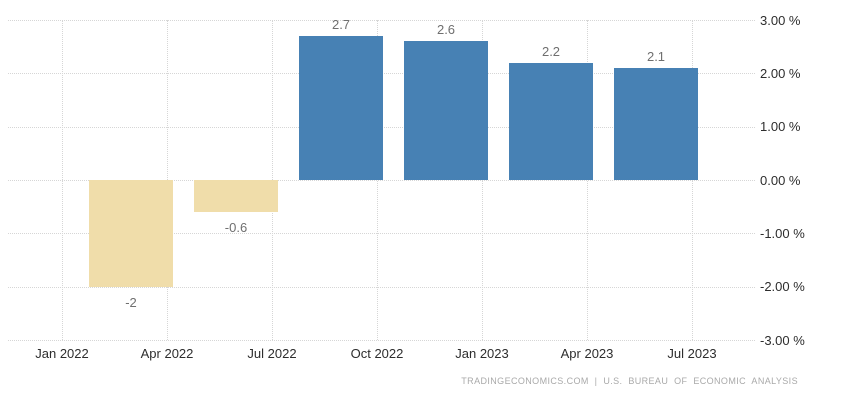  What do you see at coordinates (236, 227) in the screenshot?
I see `bar-value-label: -0.6` at bounding box center [236, 227].